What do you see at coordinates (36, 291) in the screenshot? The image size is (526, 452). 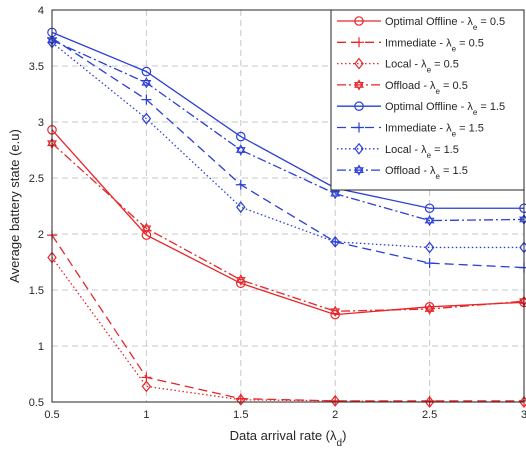 I see `y-tick-label: 1.5` at bounding box center [36, 291].